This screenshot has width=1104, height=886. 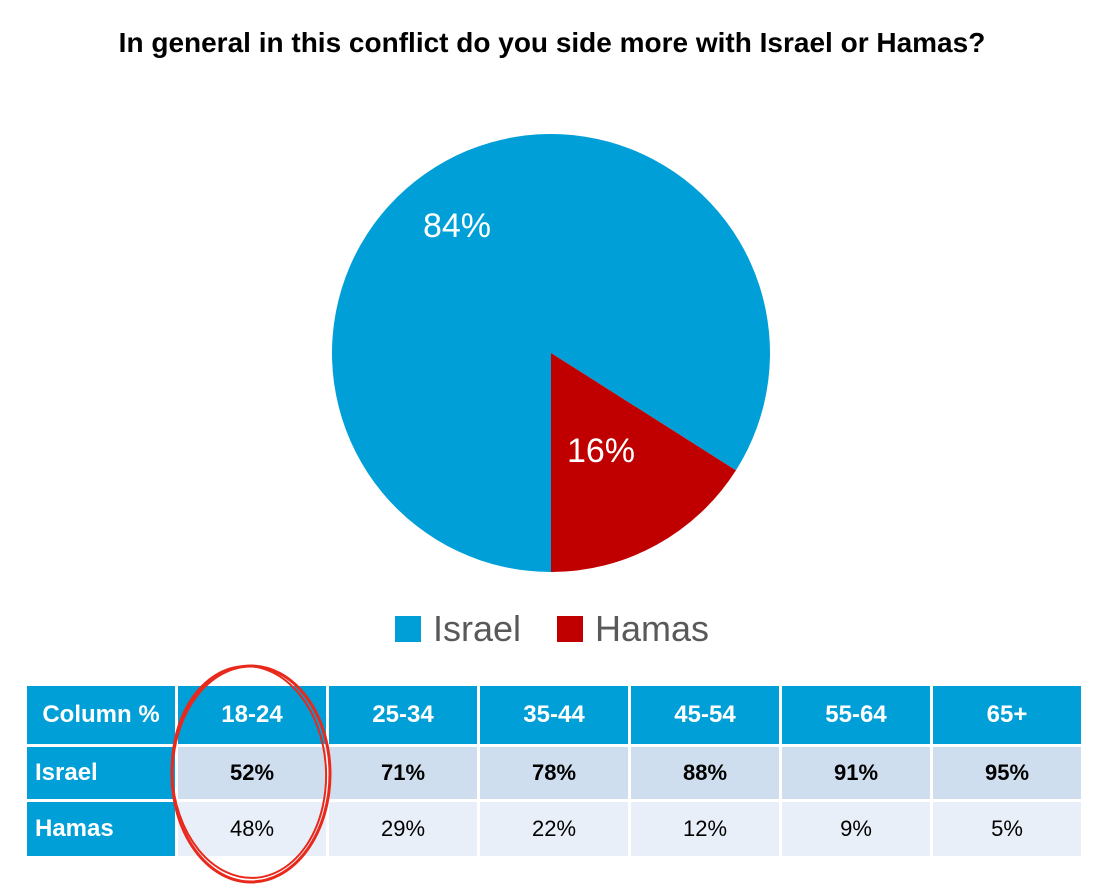 I want to click on table-cell: 22%, so click(x=554, y=829).